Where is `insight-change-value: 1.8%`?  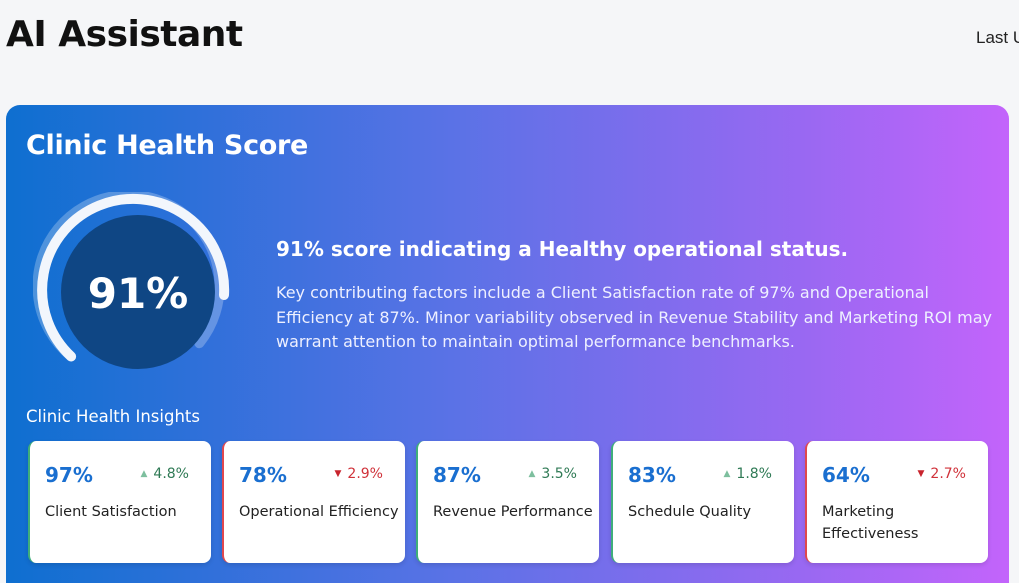 insight-change-value: 1.8% is located at coordinates (754, 474).